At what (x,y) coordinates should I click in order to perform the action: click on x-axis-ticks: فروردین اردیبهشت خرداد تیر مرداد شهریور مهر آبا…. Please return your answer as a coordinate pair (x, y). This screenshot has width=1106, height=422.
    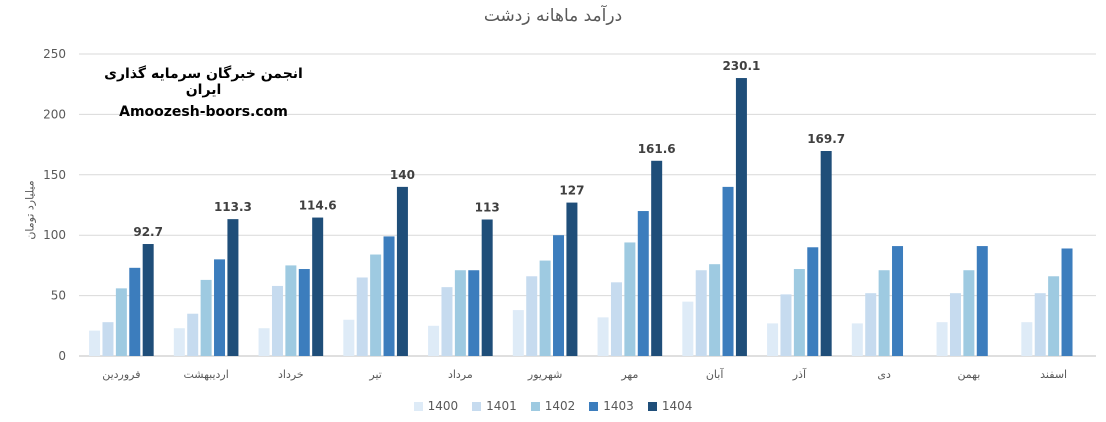
    Looking at the image, I should click on (584, 374).